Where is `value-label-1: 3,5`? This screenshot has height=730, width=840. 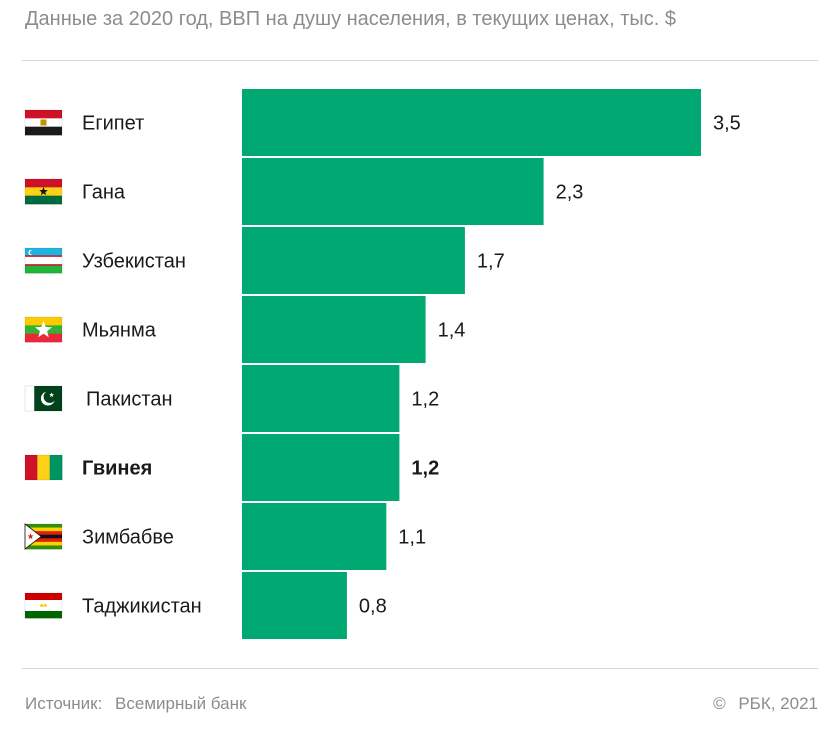 value-label-1: 3,5 is located at coordinates (727, 124).